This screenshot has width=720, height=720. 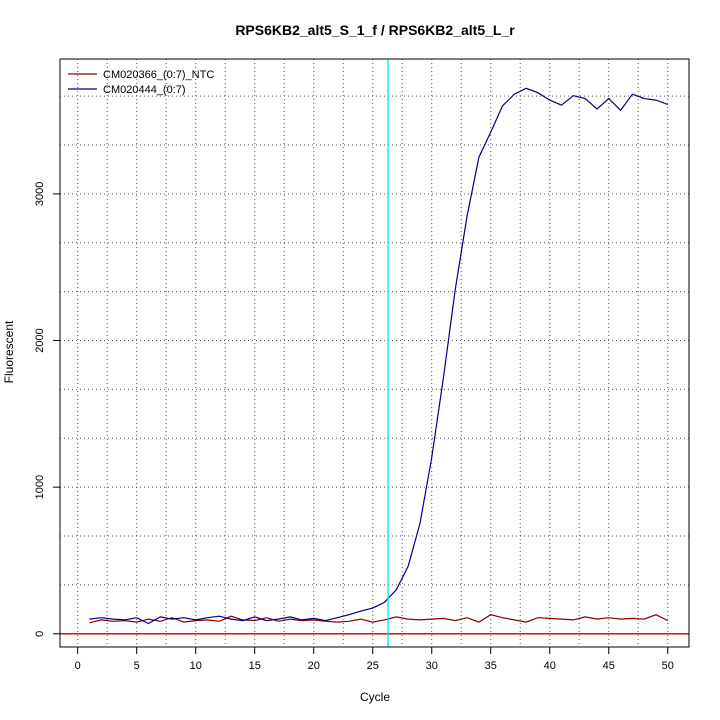 I want to click on y-tick-label: 2000, so click(x=40, y=340).